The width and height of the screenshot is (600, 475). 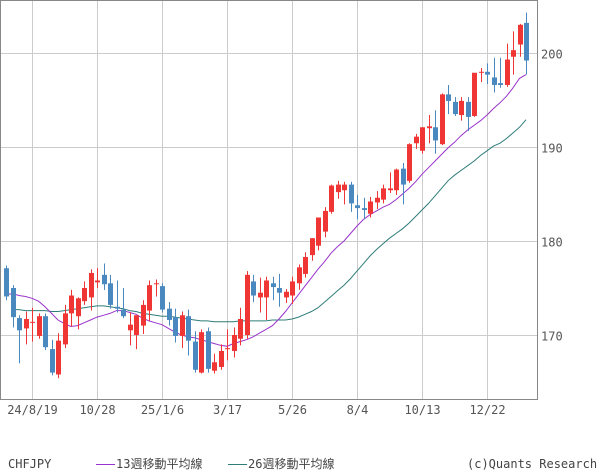 What do you see at coordinates (227, 410) in the screenshot?
I see `x-tick-label: 3/17` at bounding box center [227, 410].